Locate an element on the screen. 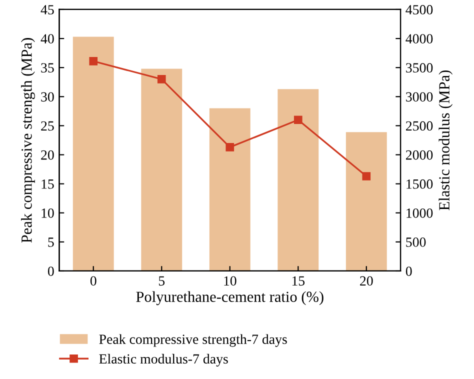 This screenshot has height=379, width=474. legend-label: Elastic modulus-7 days is located at coordinates (163, 360).